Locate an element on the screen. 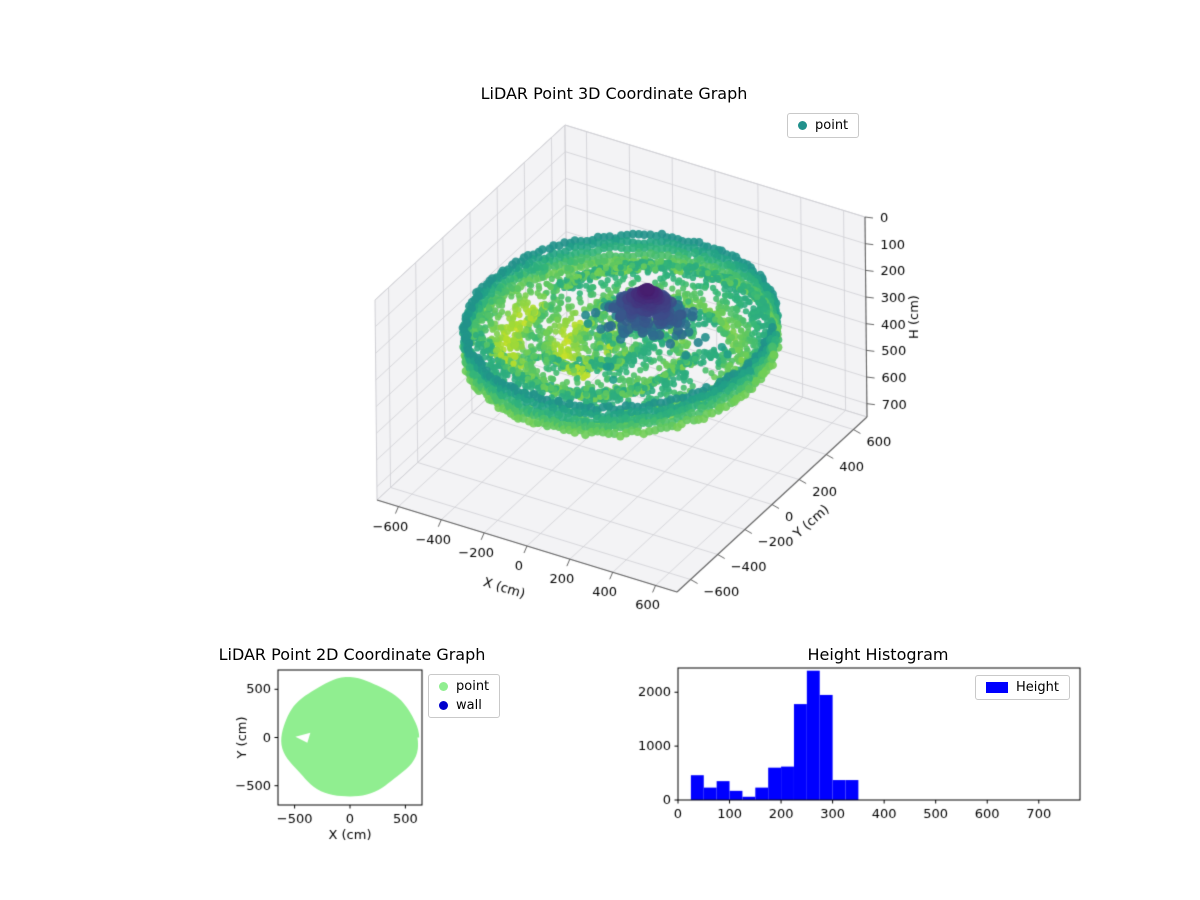 The height and width of the screenshot is (900, 1200). legend-row-height: Height is located at coordinates (1022, 687).